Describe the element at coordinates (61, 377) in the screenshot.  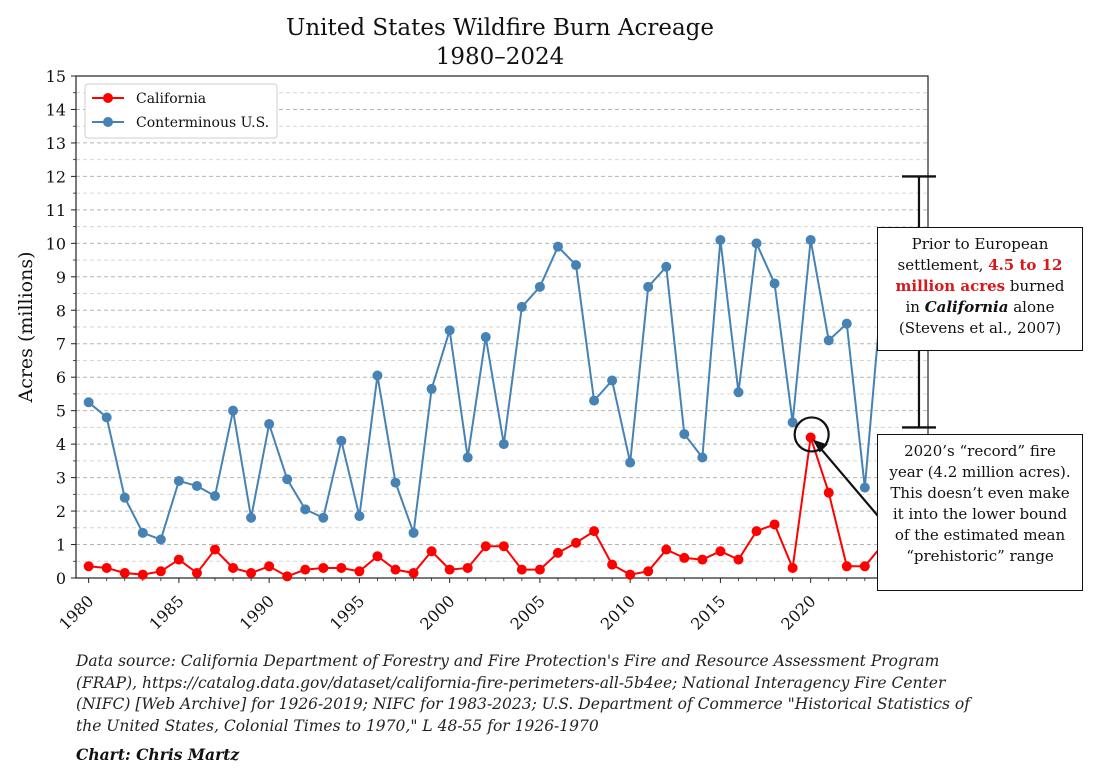
I see `y-tick-label: 6` at that location.